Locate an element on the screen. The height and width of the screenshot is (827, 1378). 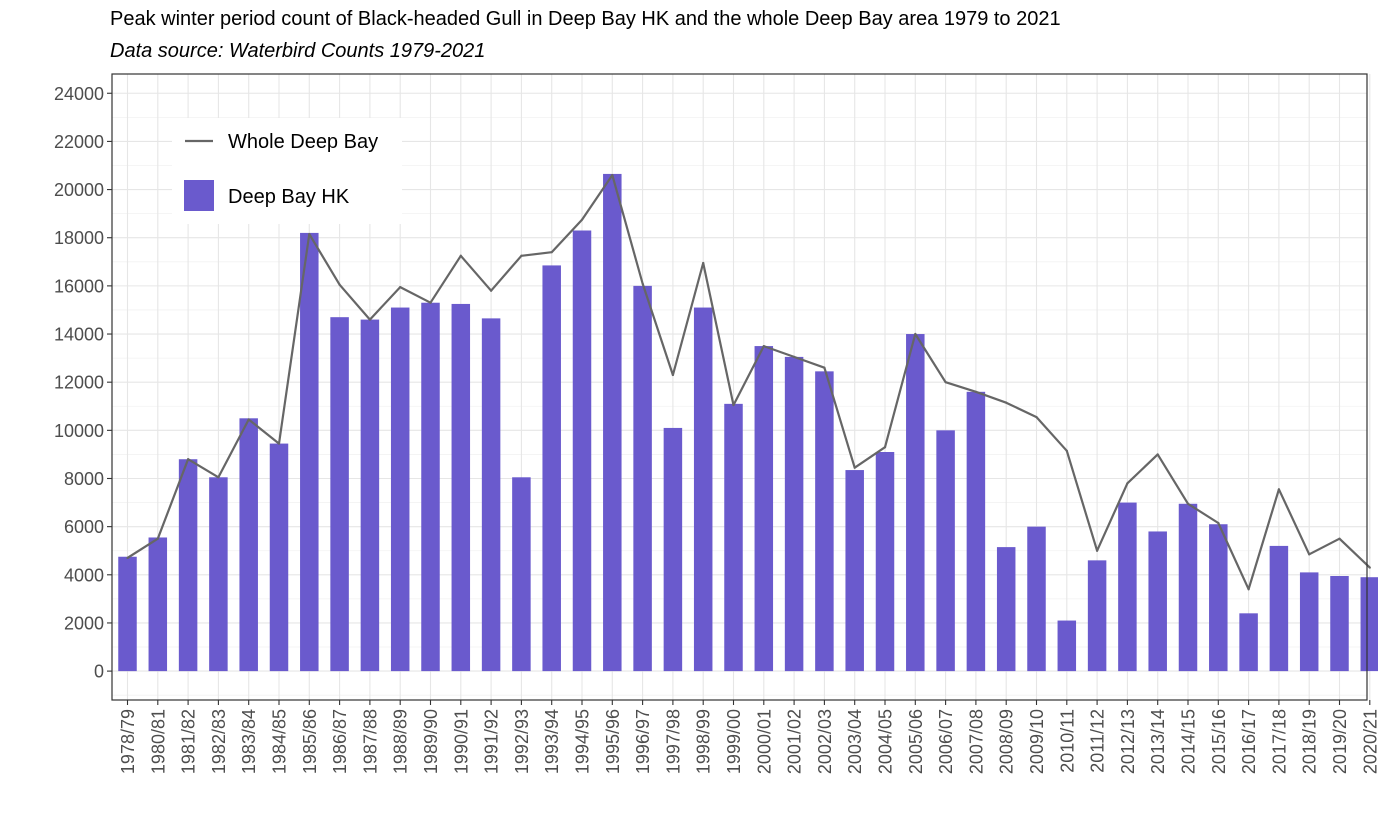
x-tick-label: 2005/06 is located at coordinates (916, 741).